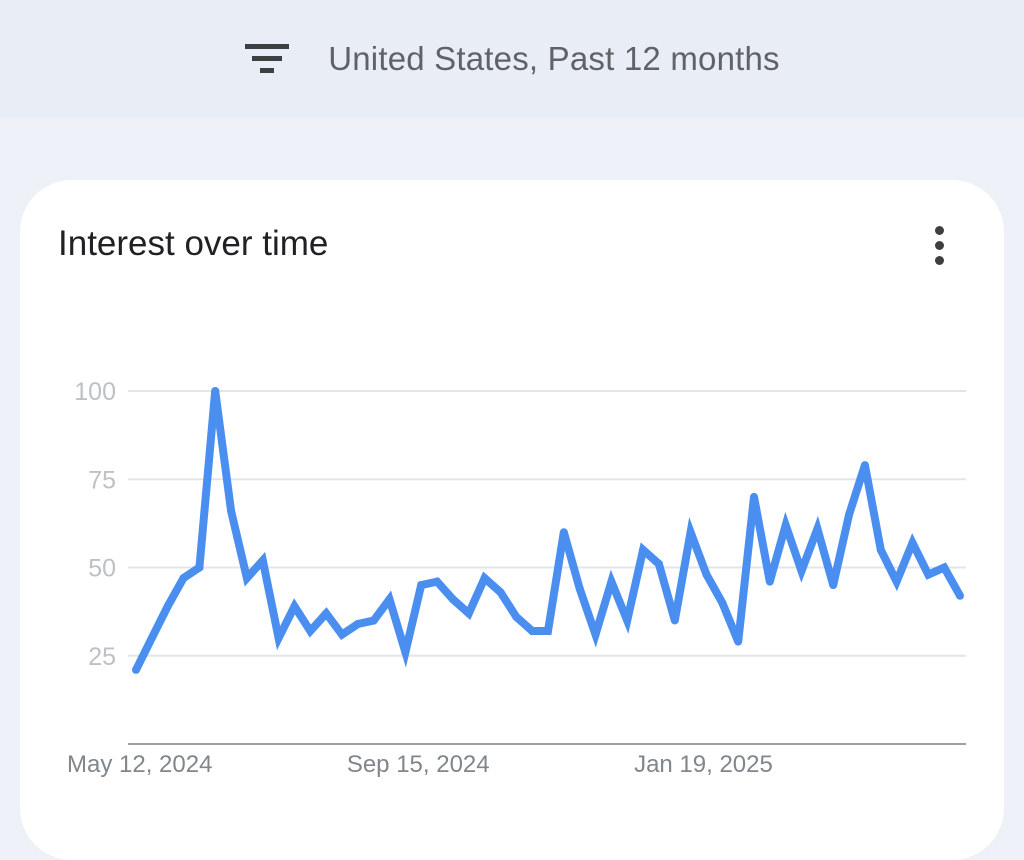 The width and height of the screenshot is (1024, 860). Describe the element at coordinates (139, 764) in the screenshot. I see `x-tick-label: May 12, 2024` at that location.